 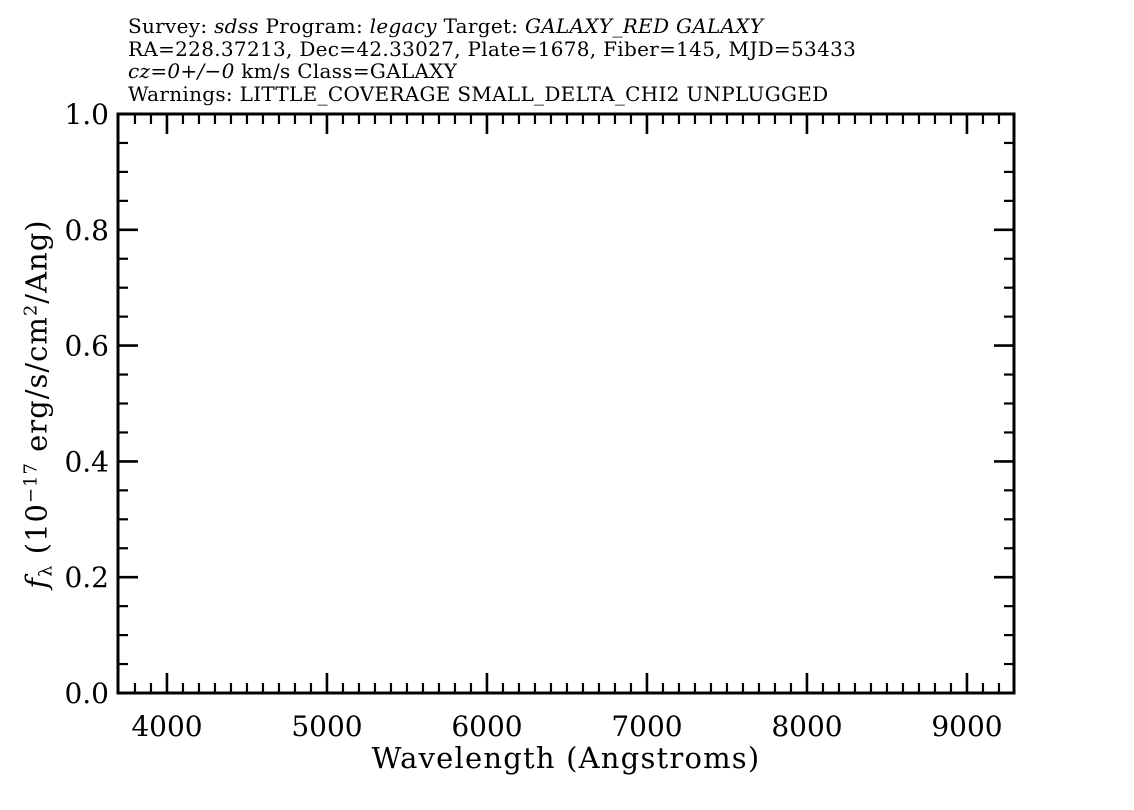 I want to click on y-tick-label: 0.0, so click(x=86, y=693).